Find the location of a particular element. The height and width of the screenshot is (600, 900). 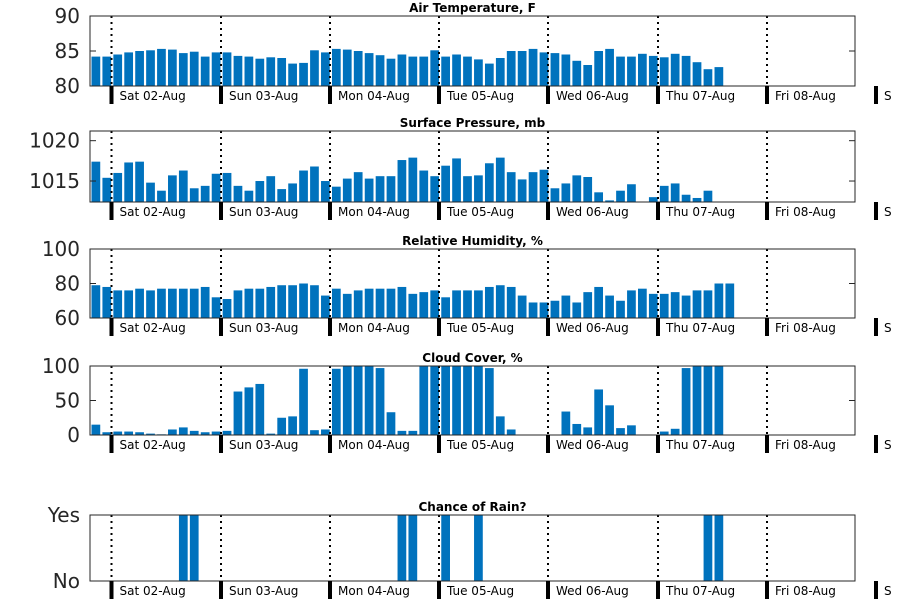

y-tick-label: 0 is located at coordinates (73, 435).